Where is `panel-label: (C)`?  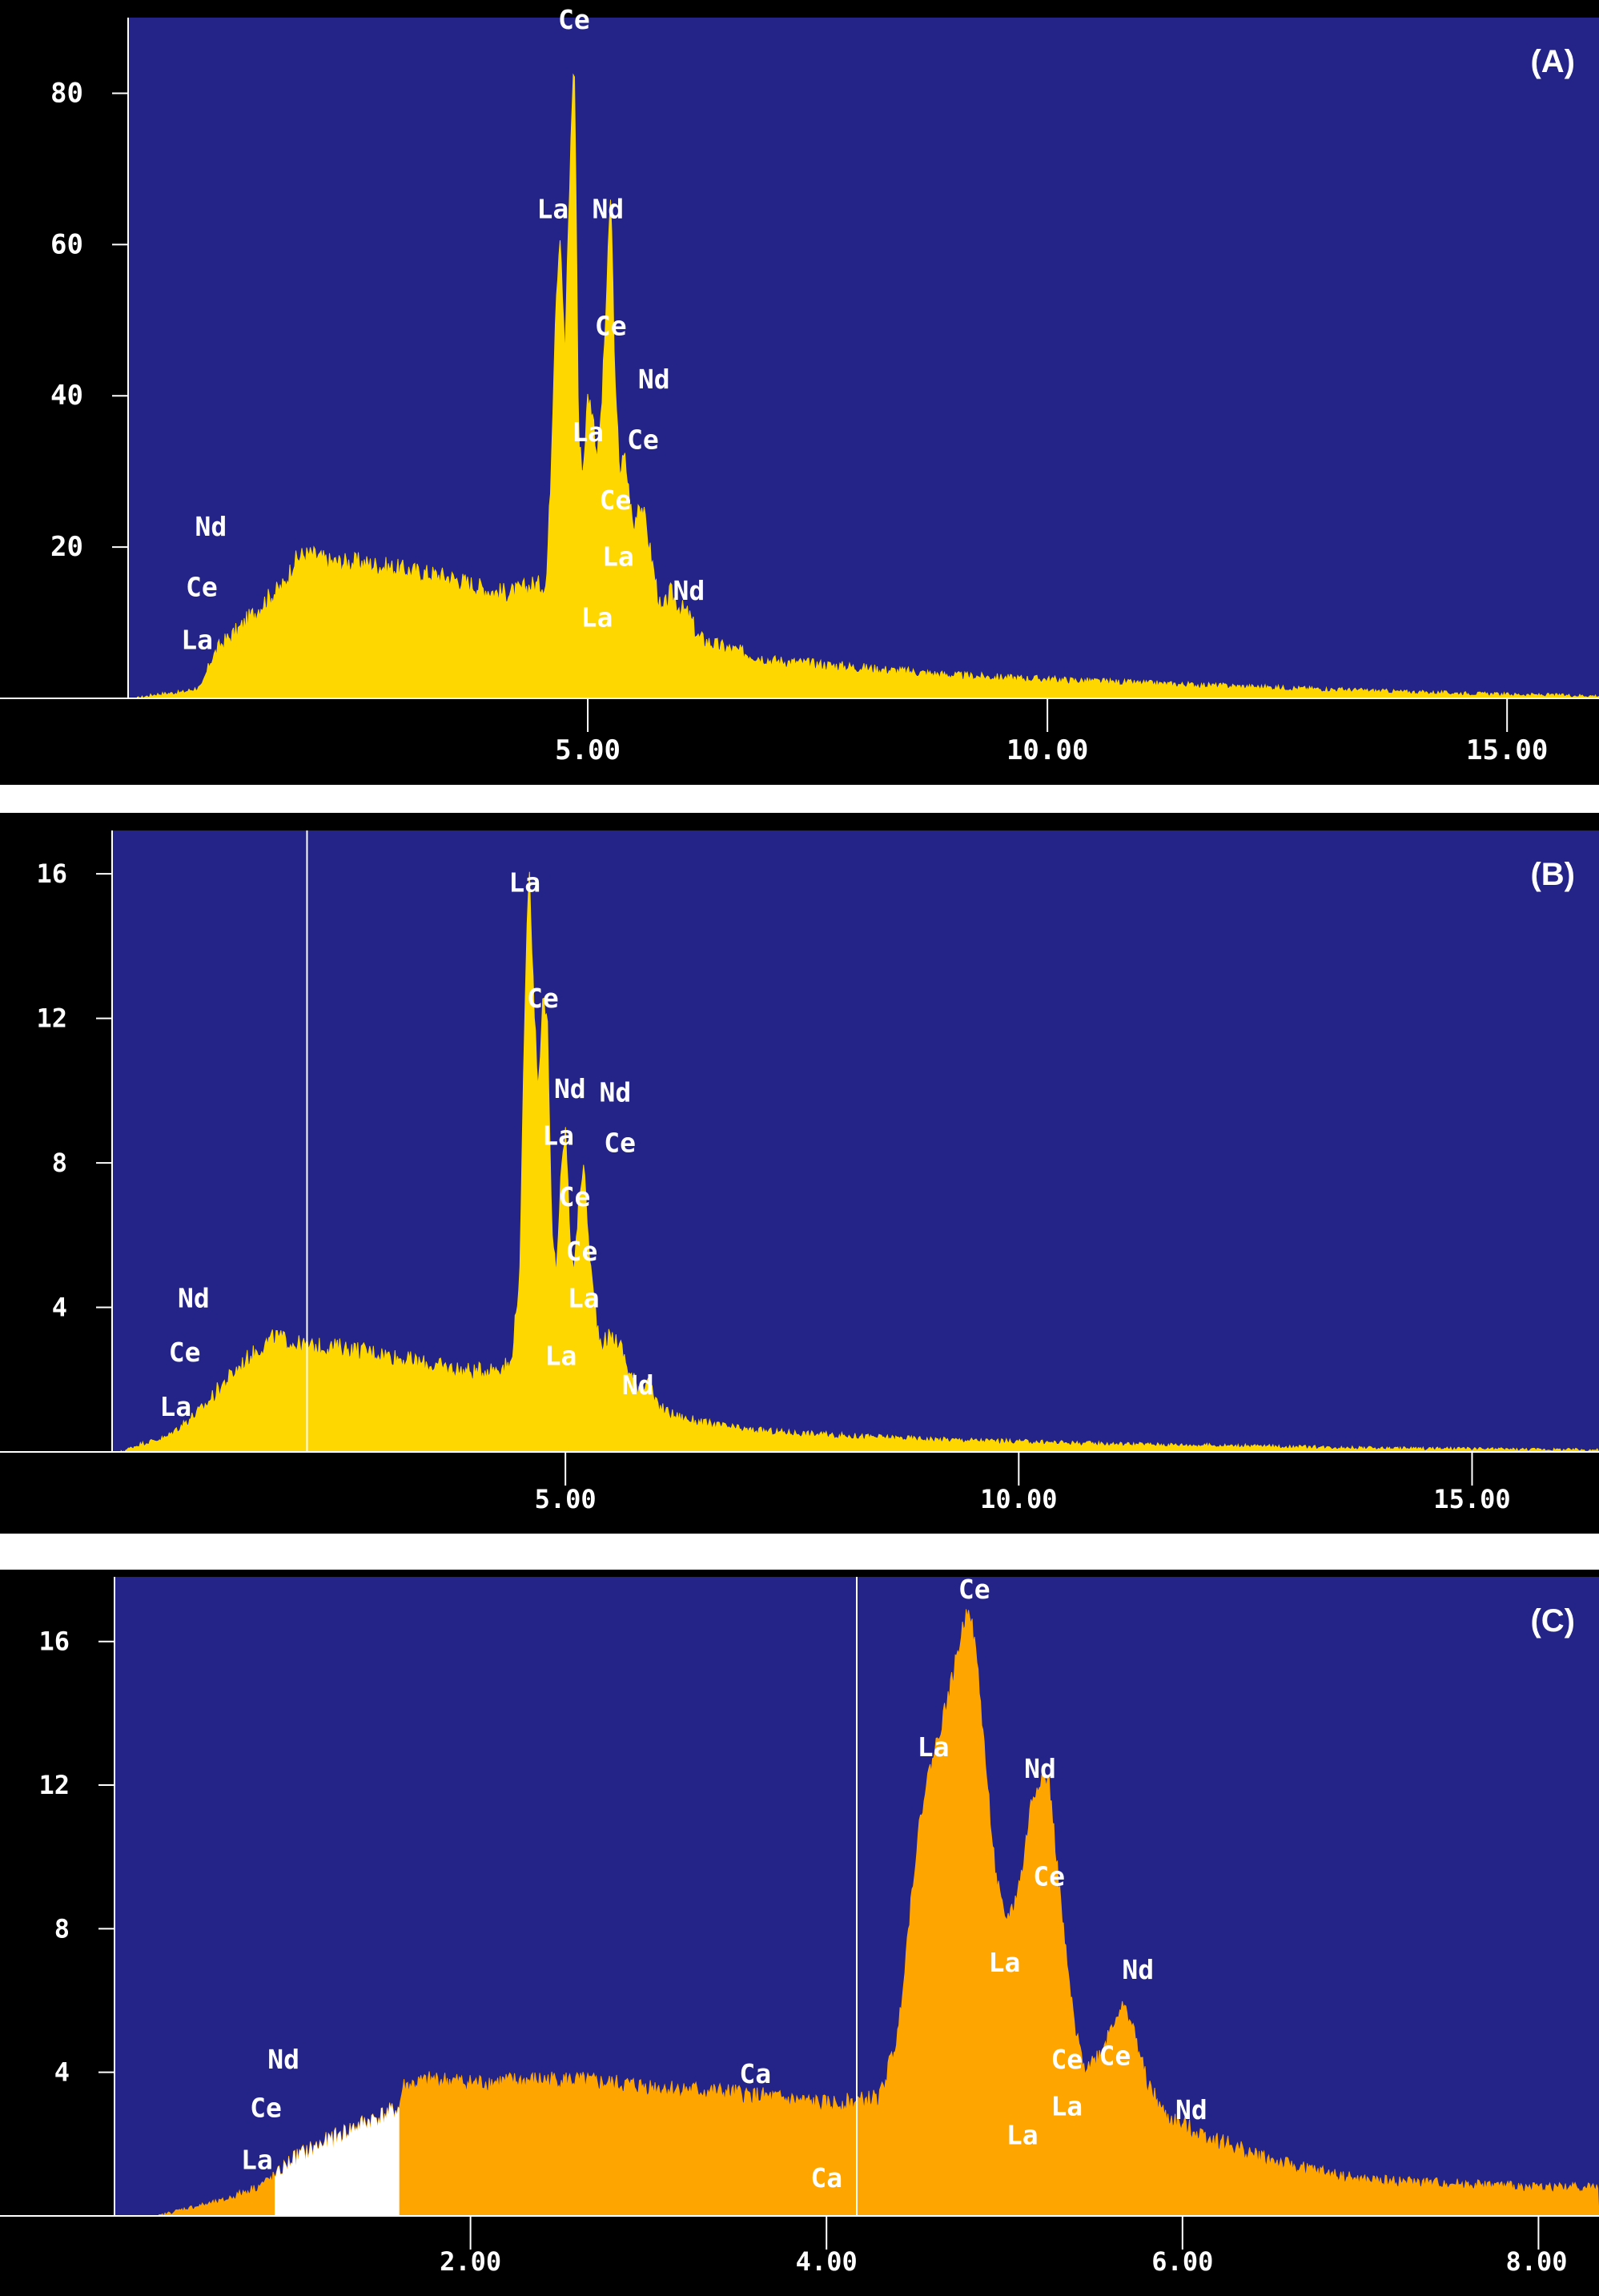 panel-label: (C) is located at coordinates (1552, 1621).